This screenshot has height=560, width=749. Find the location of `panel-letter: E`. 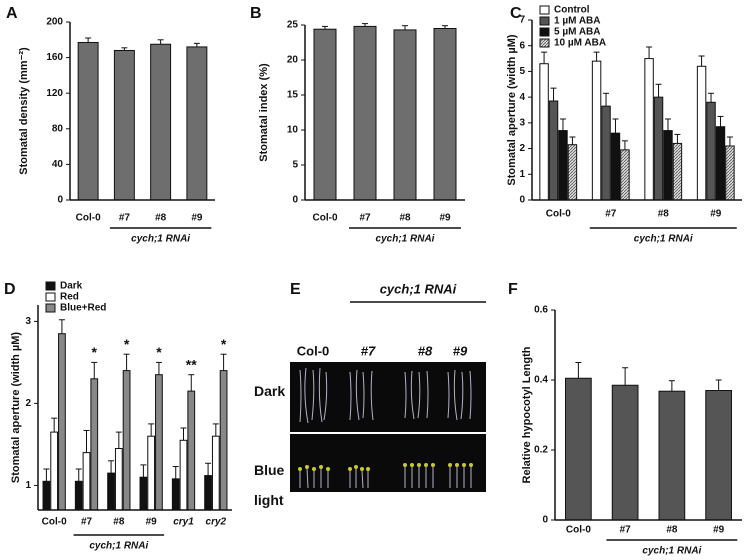

panel-letter: E is located at coordinates (295, 289).